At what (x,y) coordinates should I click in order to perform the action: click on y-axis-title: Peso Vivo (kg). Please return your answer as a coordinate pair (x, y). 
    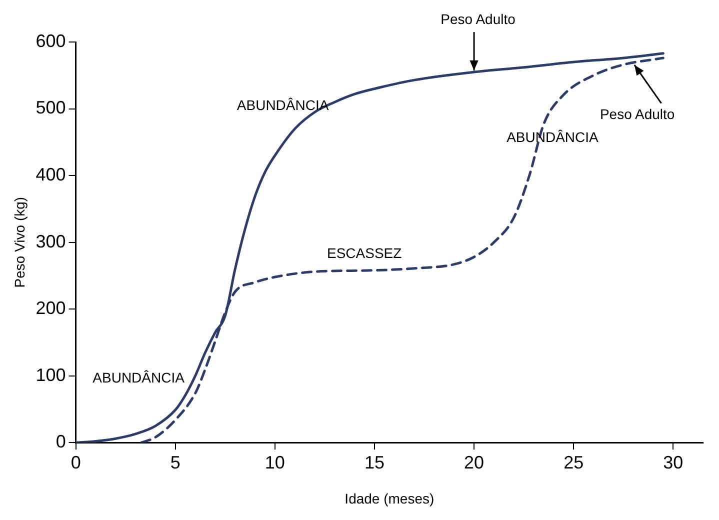
    Looking at the image, I should click on (19, 242).